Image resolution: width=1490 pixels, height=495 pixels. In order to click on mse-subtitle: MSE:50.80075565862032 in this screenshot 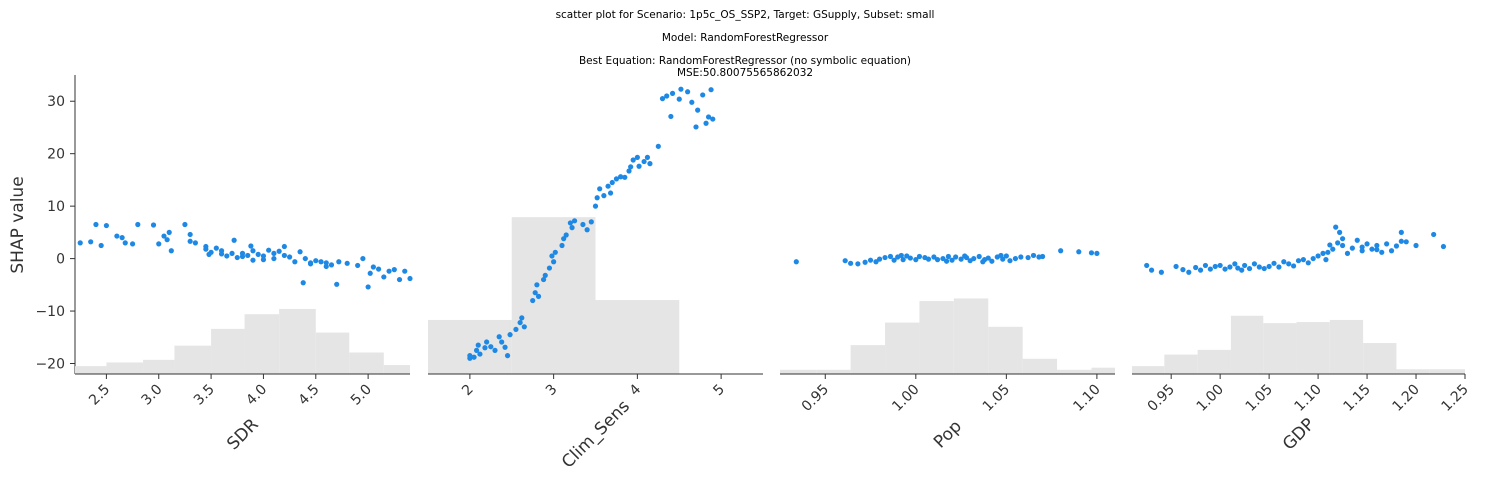, I will do `click(745, 73)`.